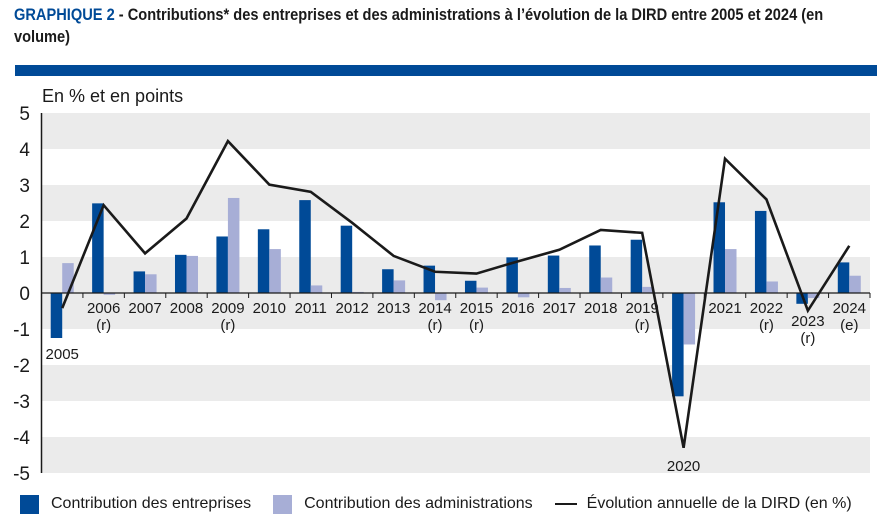 The width and height of the screenshot is (884, 522). What do you see at coordinates (434, 308) in the screenshot?
I see `x-tick-label: 2014` at bounding box center [434, 308].